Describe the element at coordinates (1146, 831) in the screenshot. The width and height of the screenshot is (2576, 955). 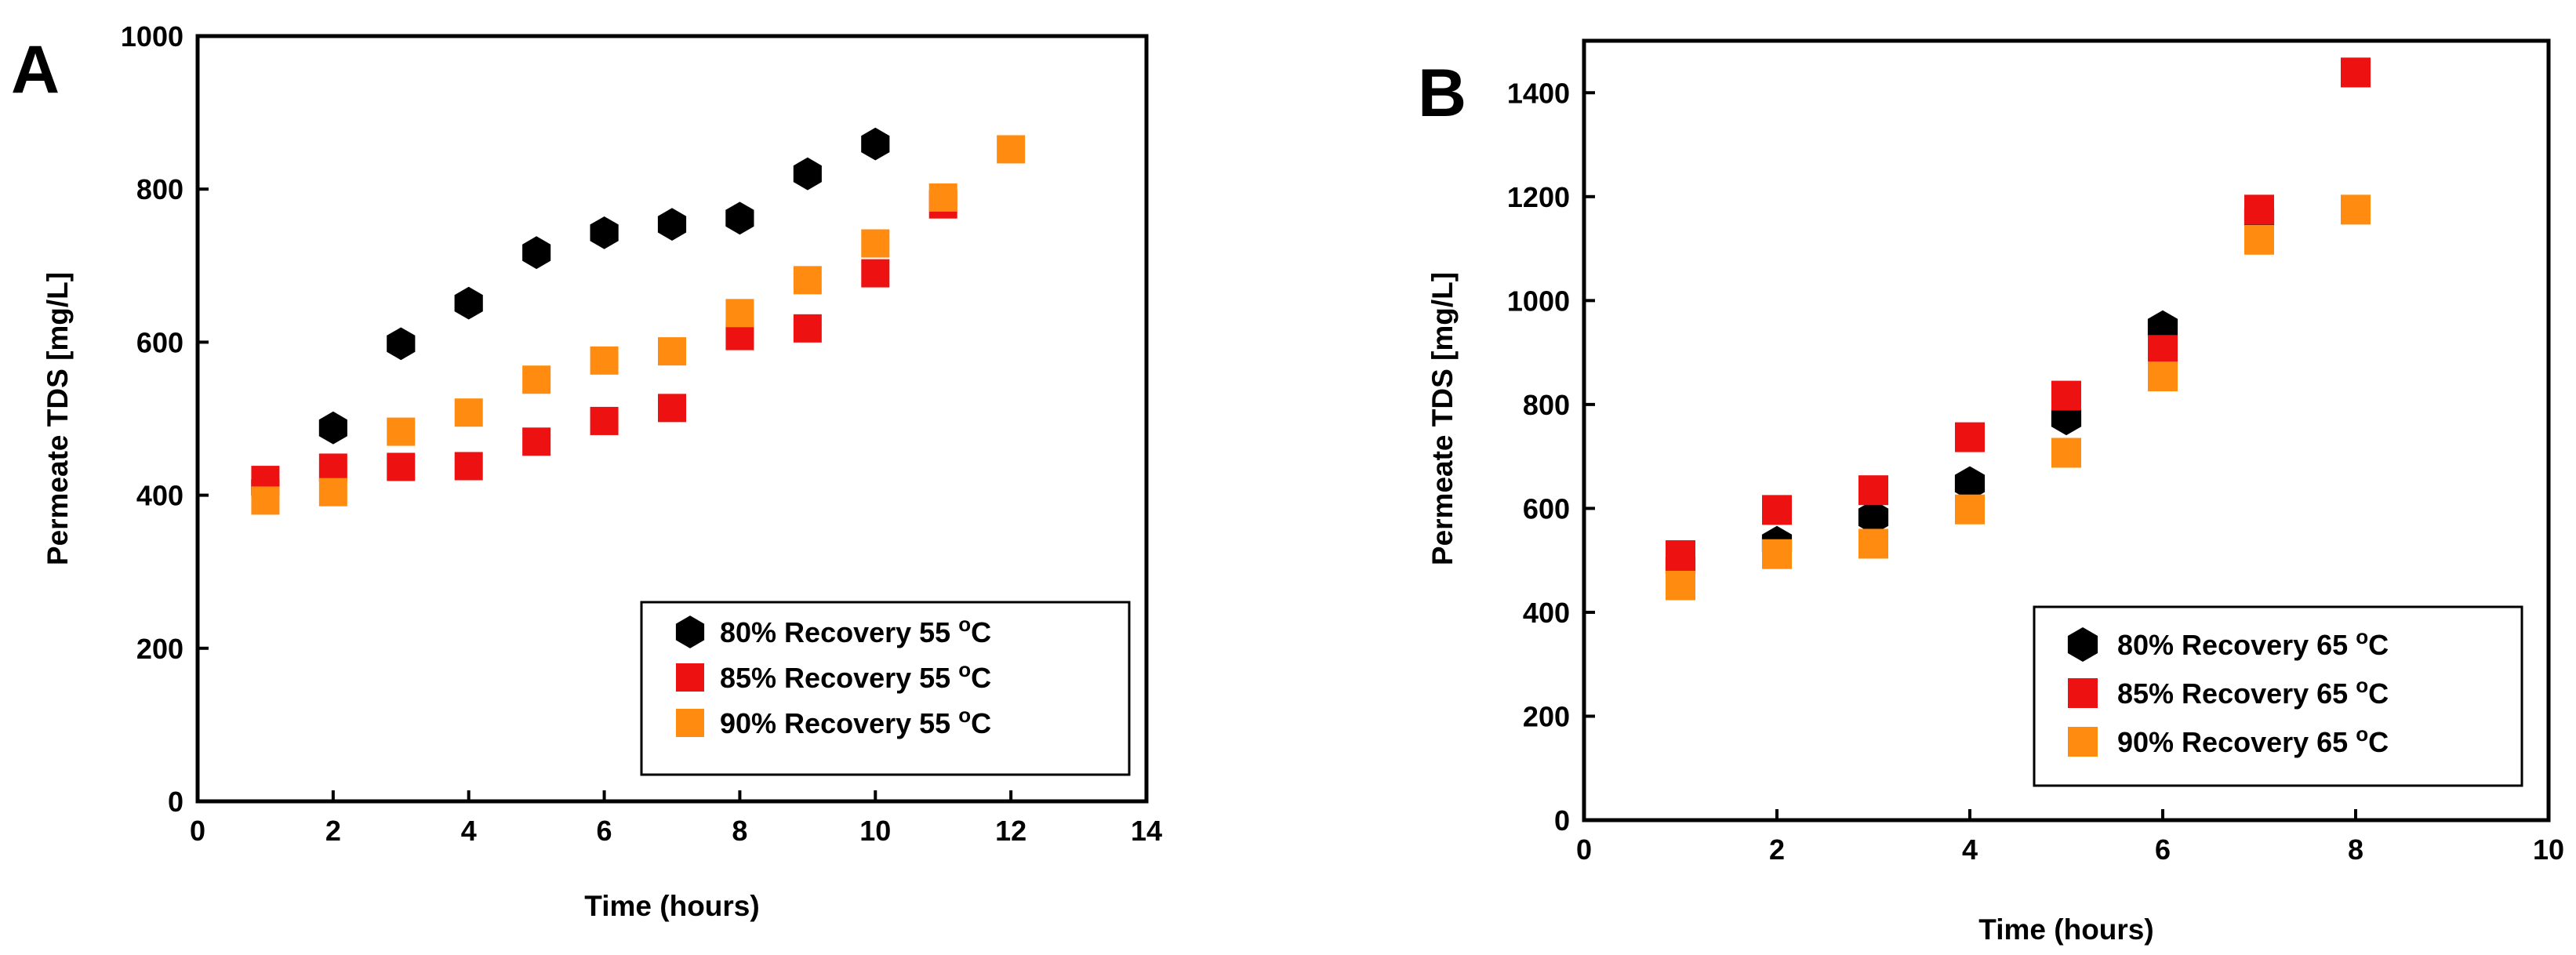
I see `x-tick-label: 14` at that location.